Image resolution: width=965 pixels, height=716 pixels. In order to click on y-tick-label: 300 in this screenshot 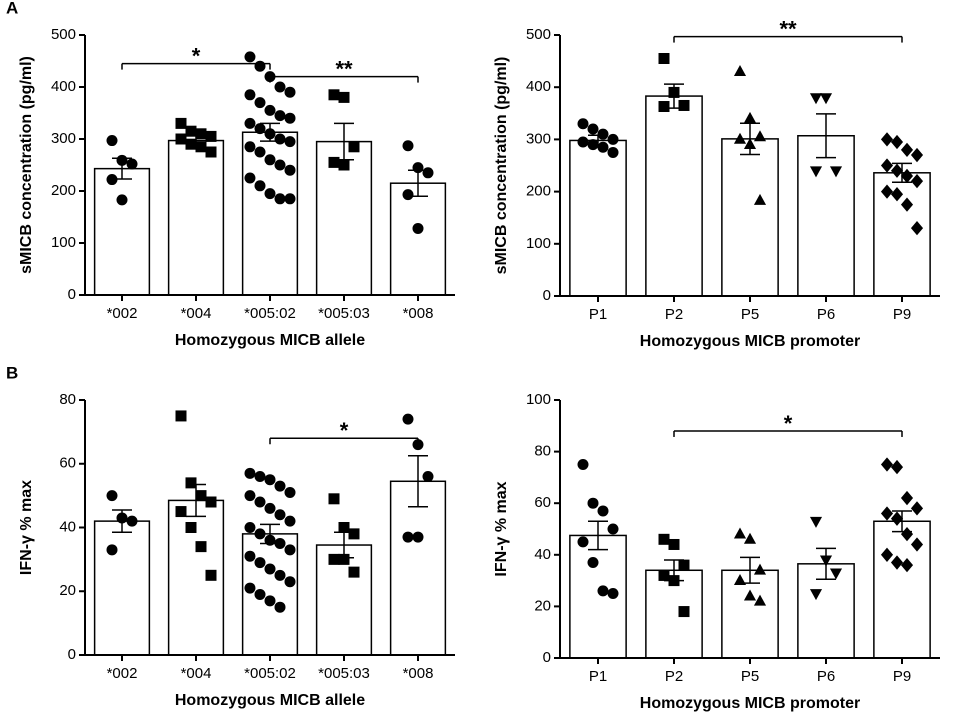, I will do `click(538, 138)`.